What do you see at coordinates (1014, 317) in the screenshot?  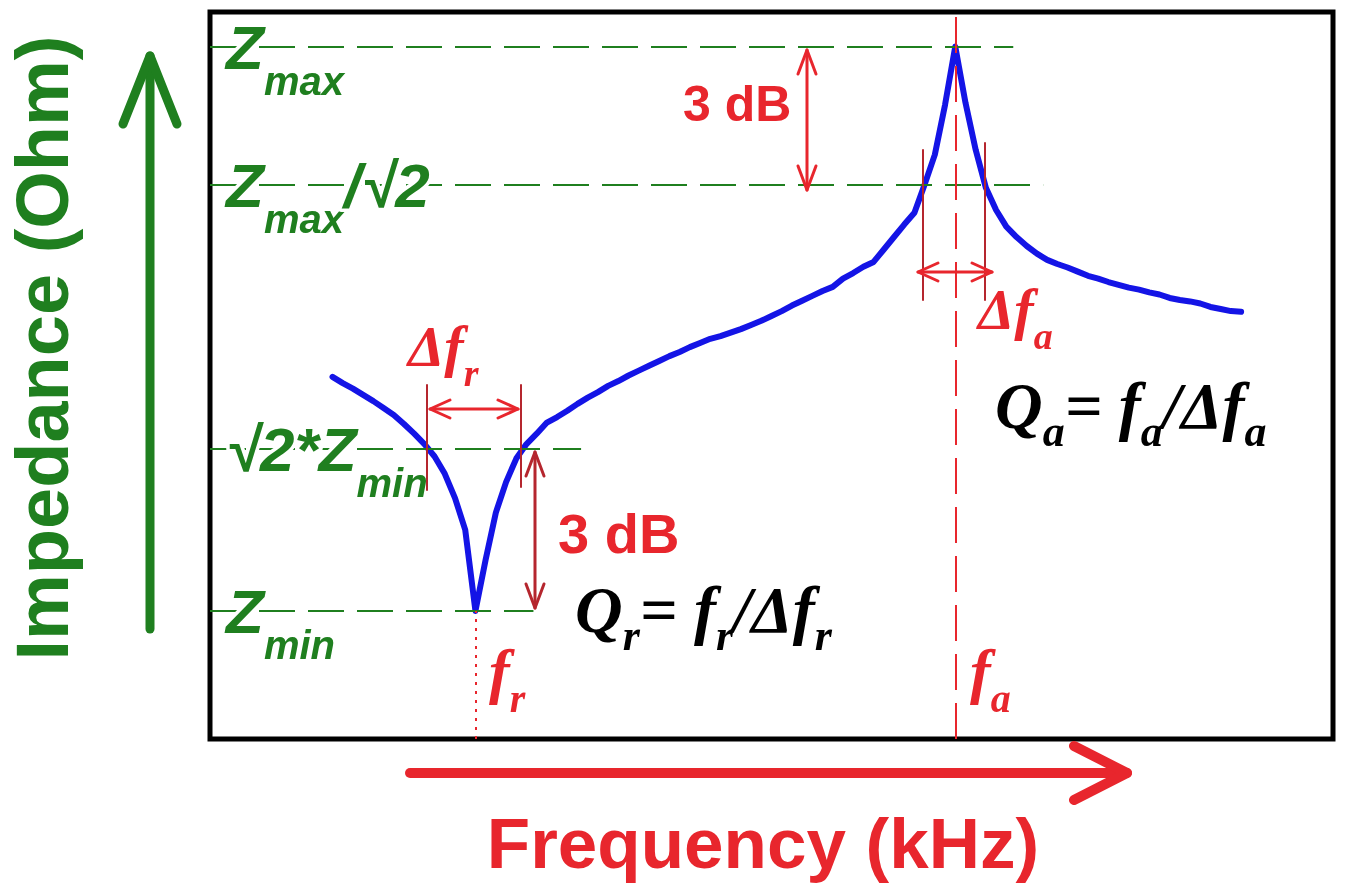 I see `annotation: Δf$_{a}$` at bounding box center [1014, 317].